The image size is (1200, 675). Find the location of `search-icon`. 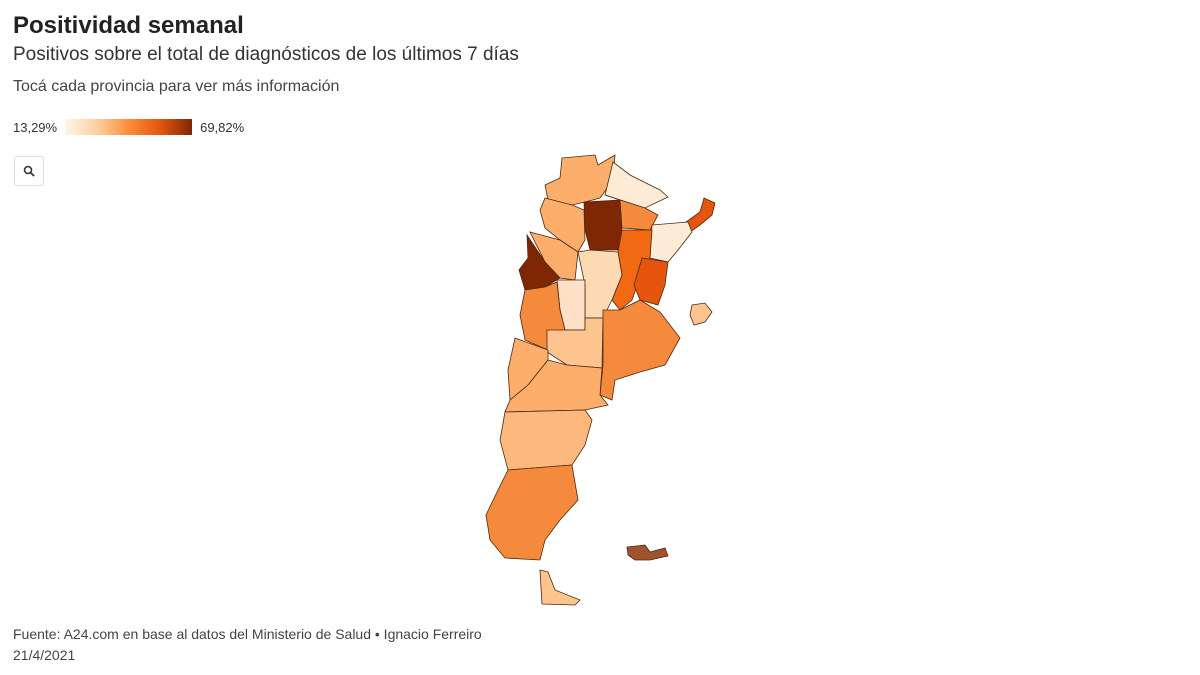

search-icon is located at coordinates (29, 171).